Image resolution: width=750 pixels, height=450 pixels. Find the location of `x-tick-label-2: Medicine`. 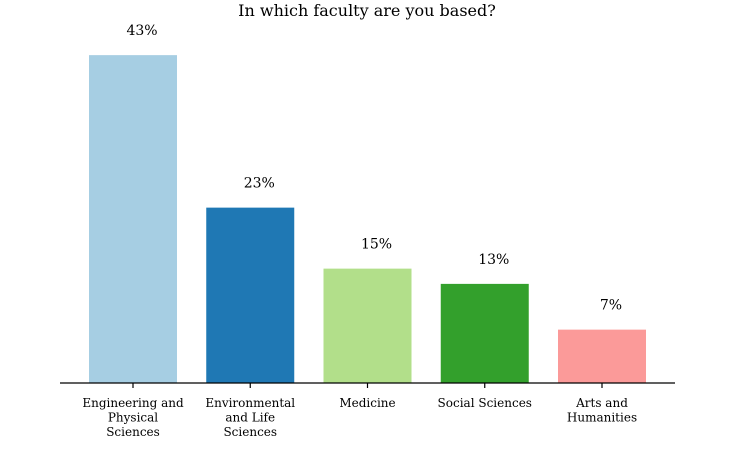

x-tick-label-2: Medicine is located at coordinates (367, 403).